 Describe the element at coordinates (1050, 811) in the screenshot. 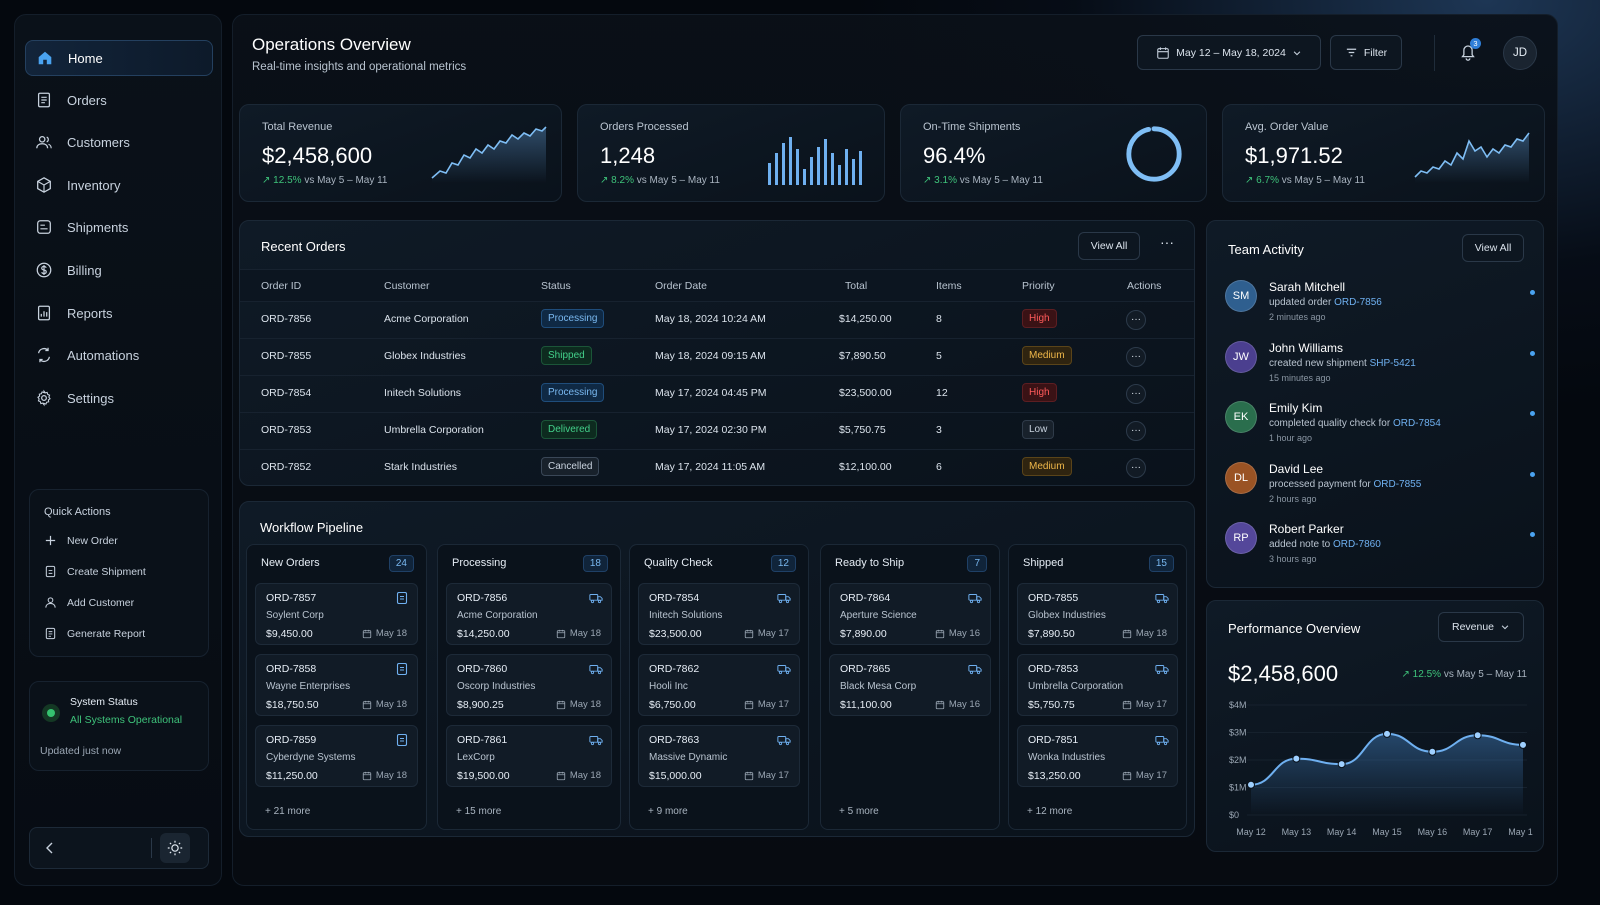

I see `pipeline-more-link: + 12 more` at that location.